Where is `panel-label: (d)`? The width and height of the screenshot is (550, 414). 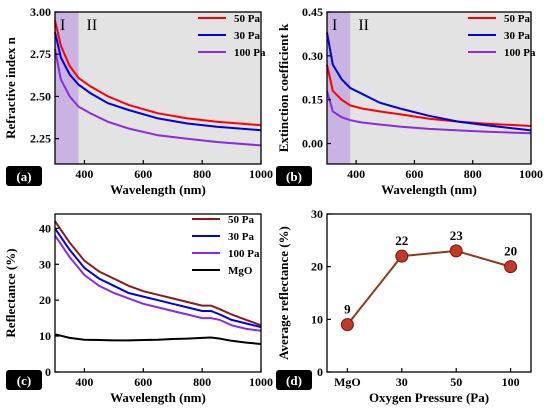 panel-label: (d) is located at coordinates (294, 380).